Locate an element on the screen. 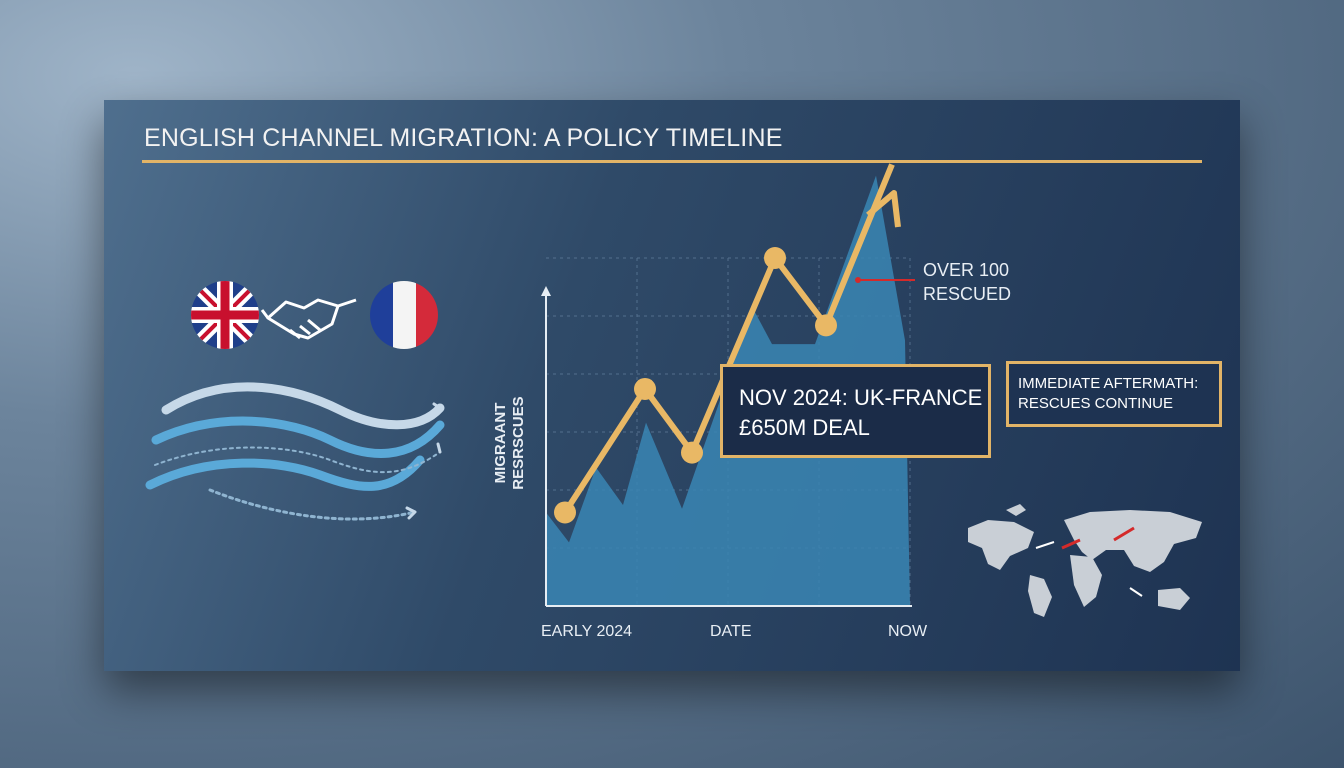 This screenshot has height=768, width=1344. uk-flag-icon is located at coordinates (225, 315).